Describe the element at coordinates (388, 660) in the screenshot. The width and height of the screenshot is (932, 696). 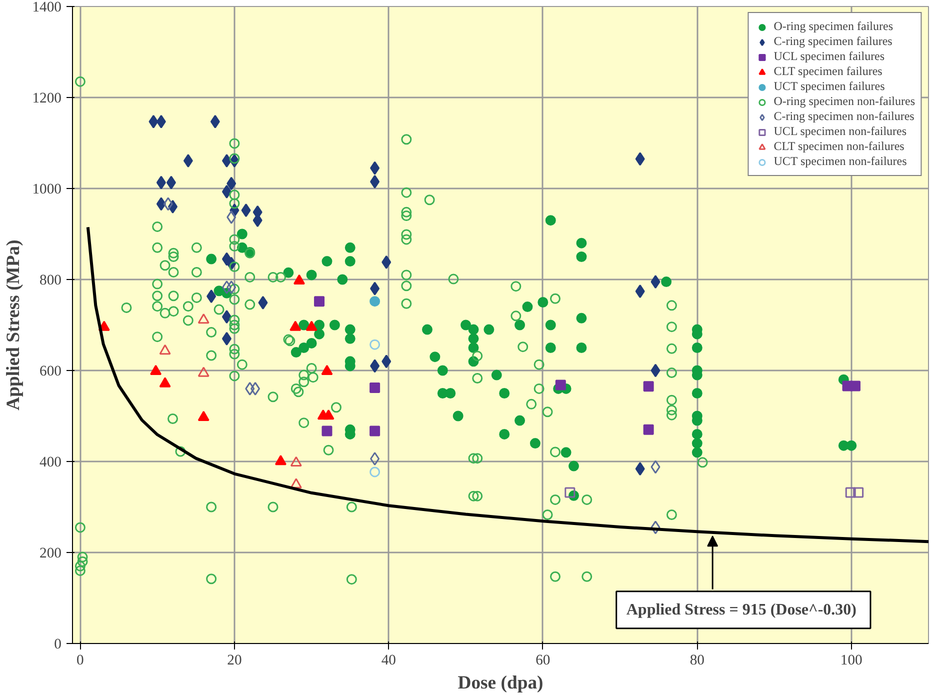
I see `x-tick-label: 40` at that location.